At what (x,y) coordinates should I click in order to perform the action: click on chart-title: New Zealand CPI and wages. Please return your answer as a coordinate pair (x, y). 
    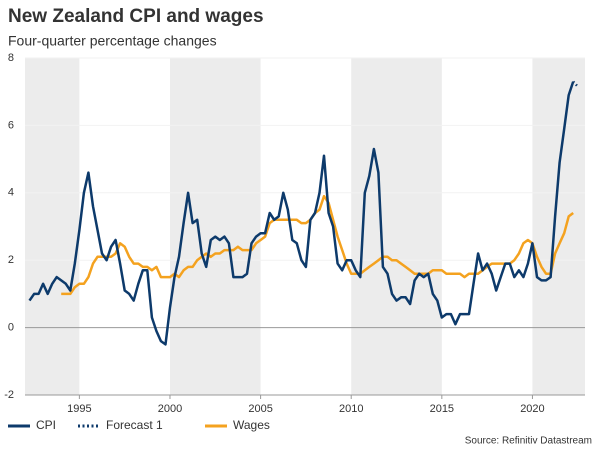
    Looking at the image, I should click on (136, 16).